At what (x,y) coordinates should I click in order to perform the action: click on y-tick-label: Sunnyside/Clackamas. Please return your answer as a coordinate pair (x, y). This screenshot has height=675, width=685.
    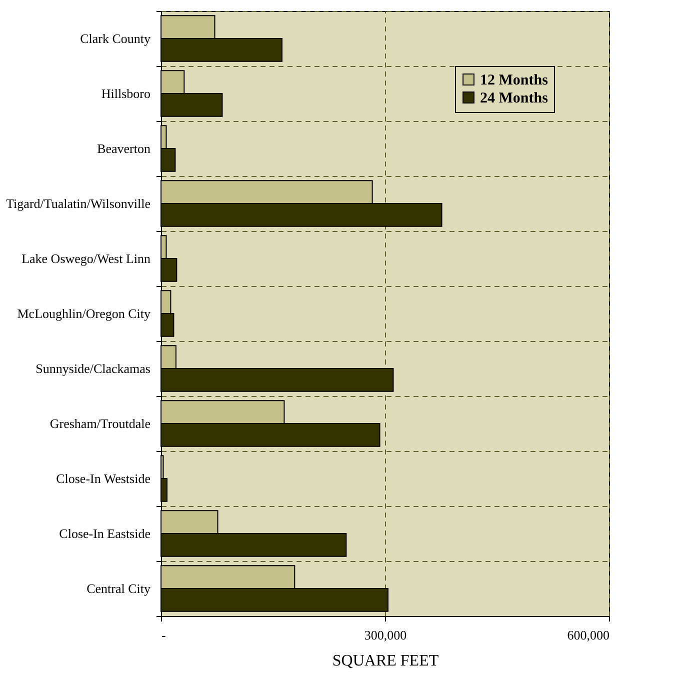
    Looking at the image, I should click on (93, 368).